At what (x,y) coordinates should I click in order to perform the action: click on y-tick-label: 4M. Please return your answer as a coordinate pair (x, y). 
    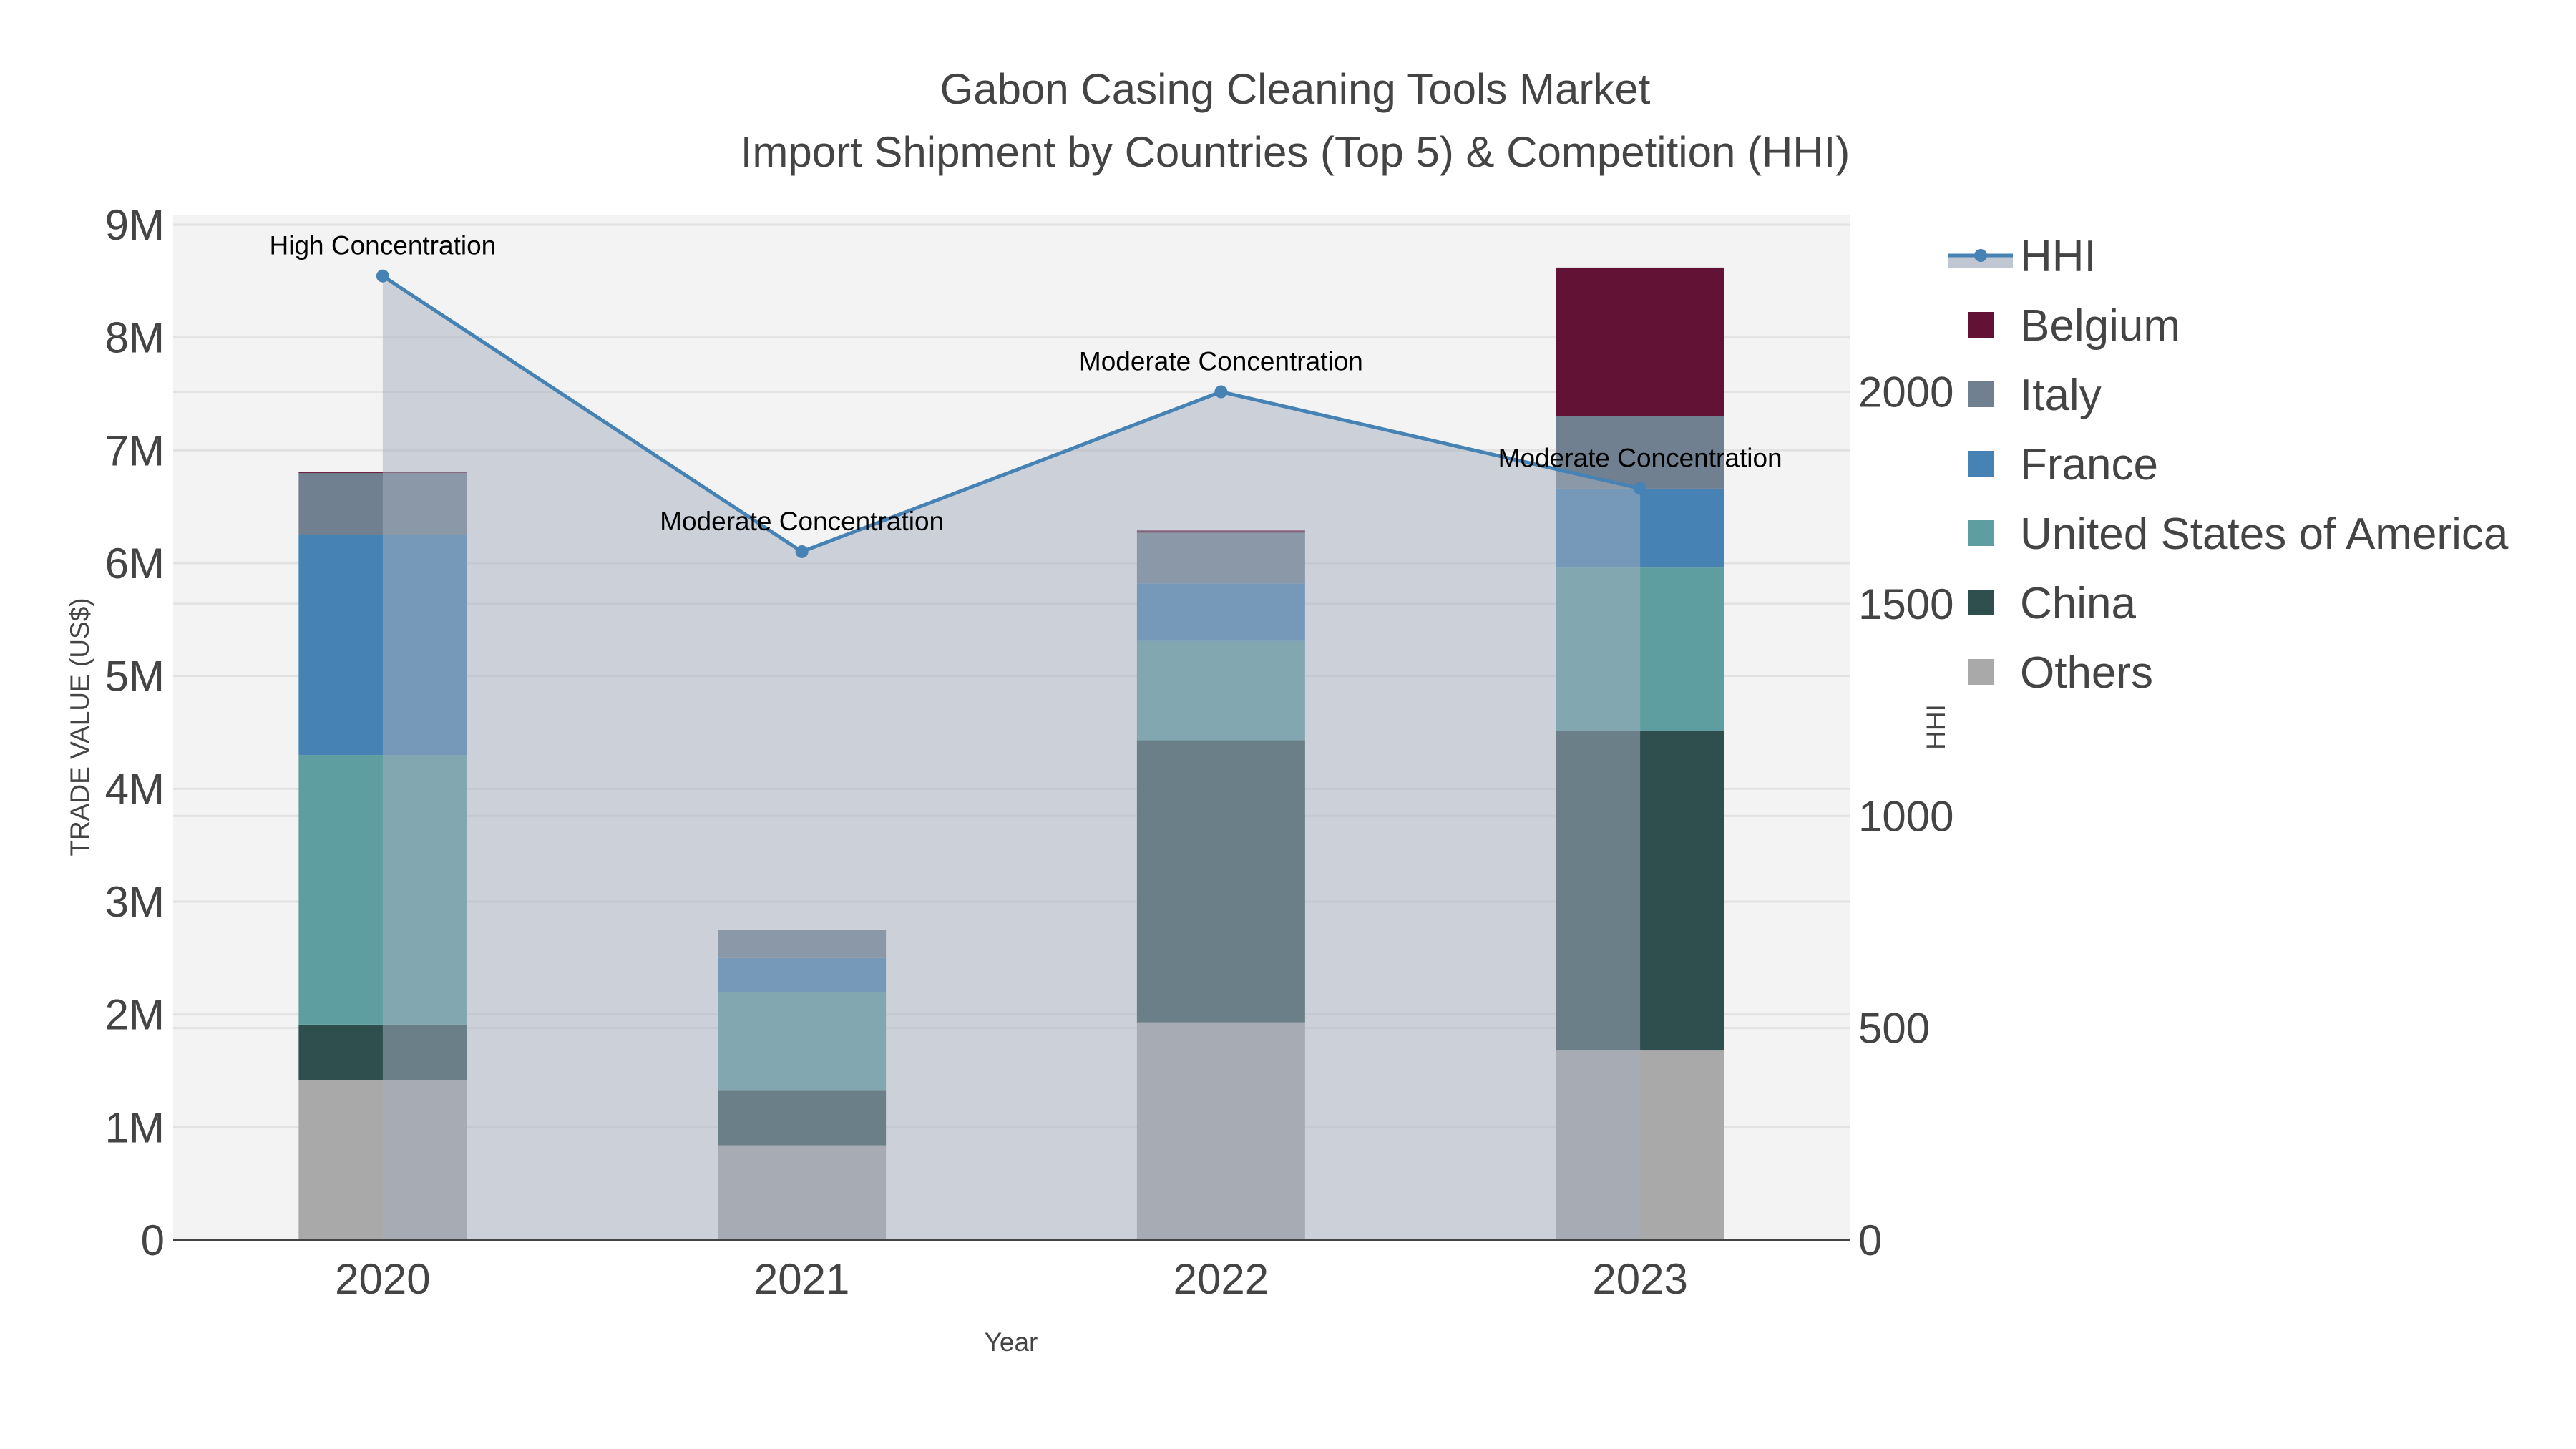
    Looking at the image, I should click on (135, 789).